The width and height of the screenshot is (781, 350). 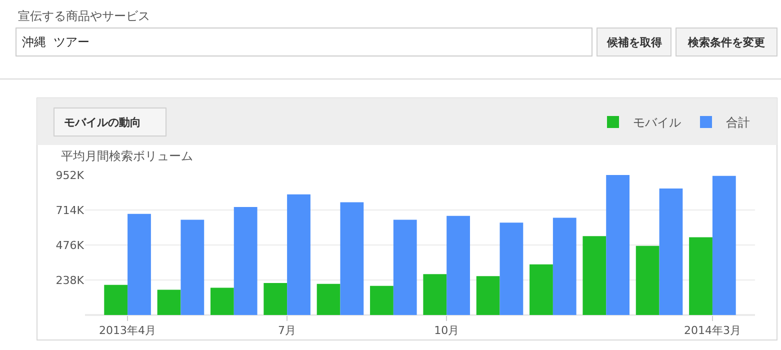 I want to click on x-tick-label: 7月, so click(x=287, y=331).